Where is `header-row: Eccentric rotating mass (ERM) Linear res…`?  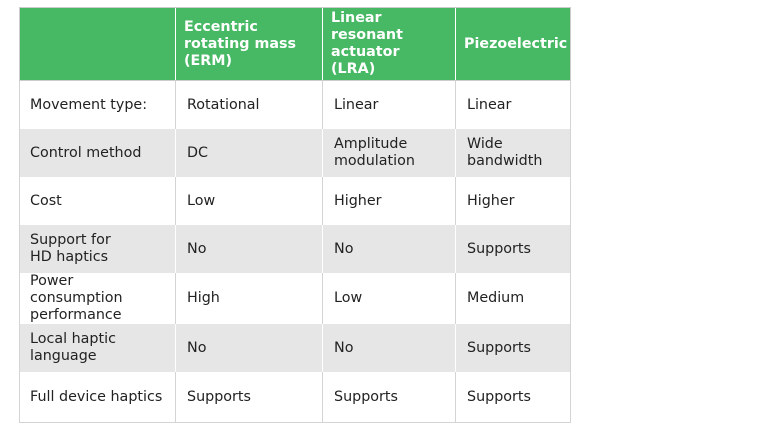
header-row: Eccentric rotating mass (ERM) Linear res… is located at coordinates (295, 44).